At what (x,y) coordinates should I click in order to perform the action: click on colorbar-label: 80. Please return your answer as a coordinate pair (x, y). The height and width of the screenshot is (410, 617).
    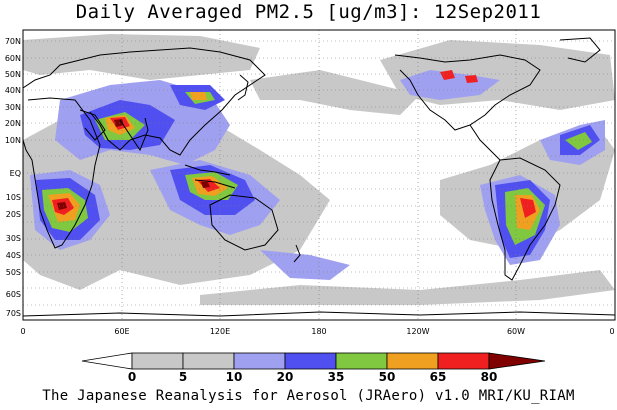
    Looking at the image, I should click on (489, 377).